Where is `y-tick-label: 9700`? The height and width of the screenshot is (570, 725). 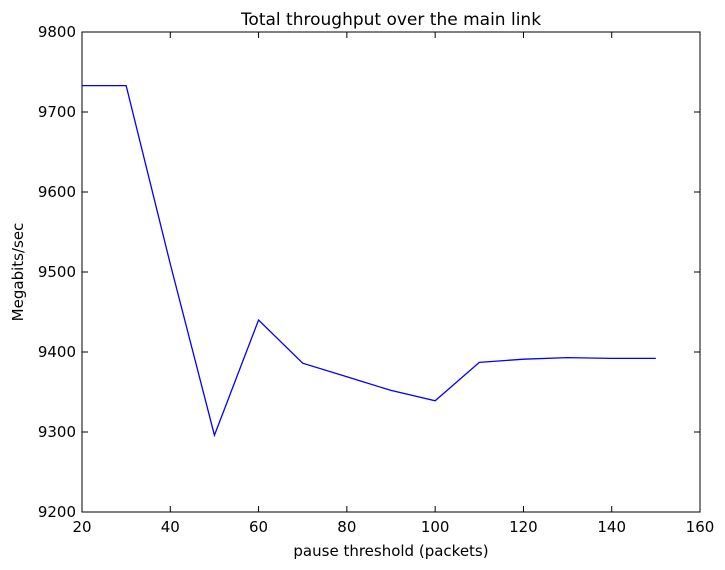
y-tick-label: 9700 is located at coordinates (57, 112).